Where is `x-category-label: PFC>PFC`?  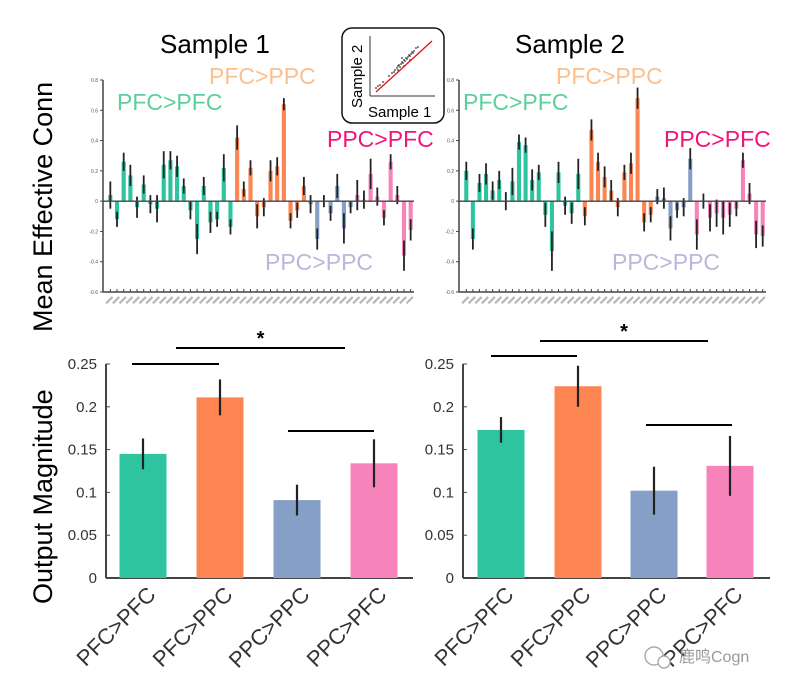 x-category-label: PFC>PFC is located at coordinates (116, 626).